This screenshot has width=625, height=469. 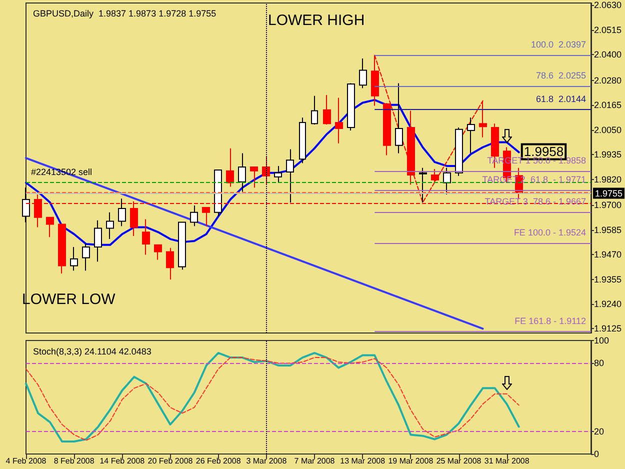 I want to click on text: GBPUSD,Daily 1.9837 1.9873 1.9728 1.9755, so click(x=124, y=13).